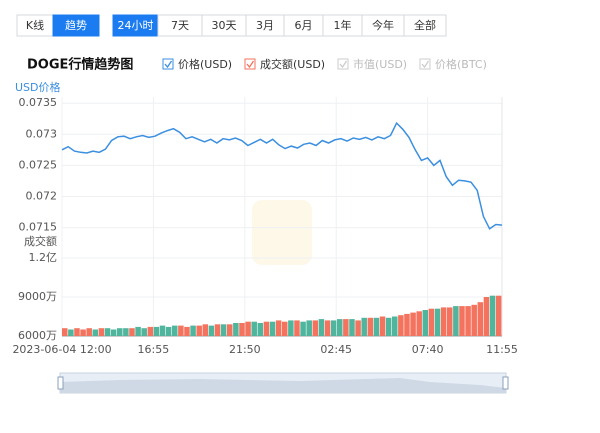  What do you see at coordinates (38, 227) in the screenshot?
I see `y-tick-label: 0.0715` at bounding box center [38, 227].